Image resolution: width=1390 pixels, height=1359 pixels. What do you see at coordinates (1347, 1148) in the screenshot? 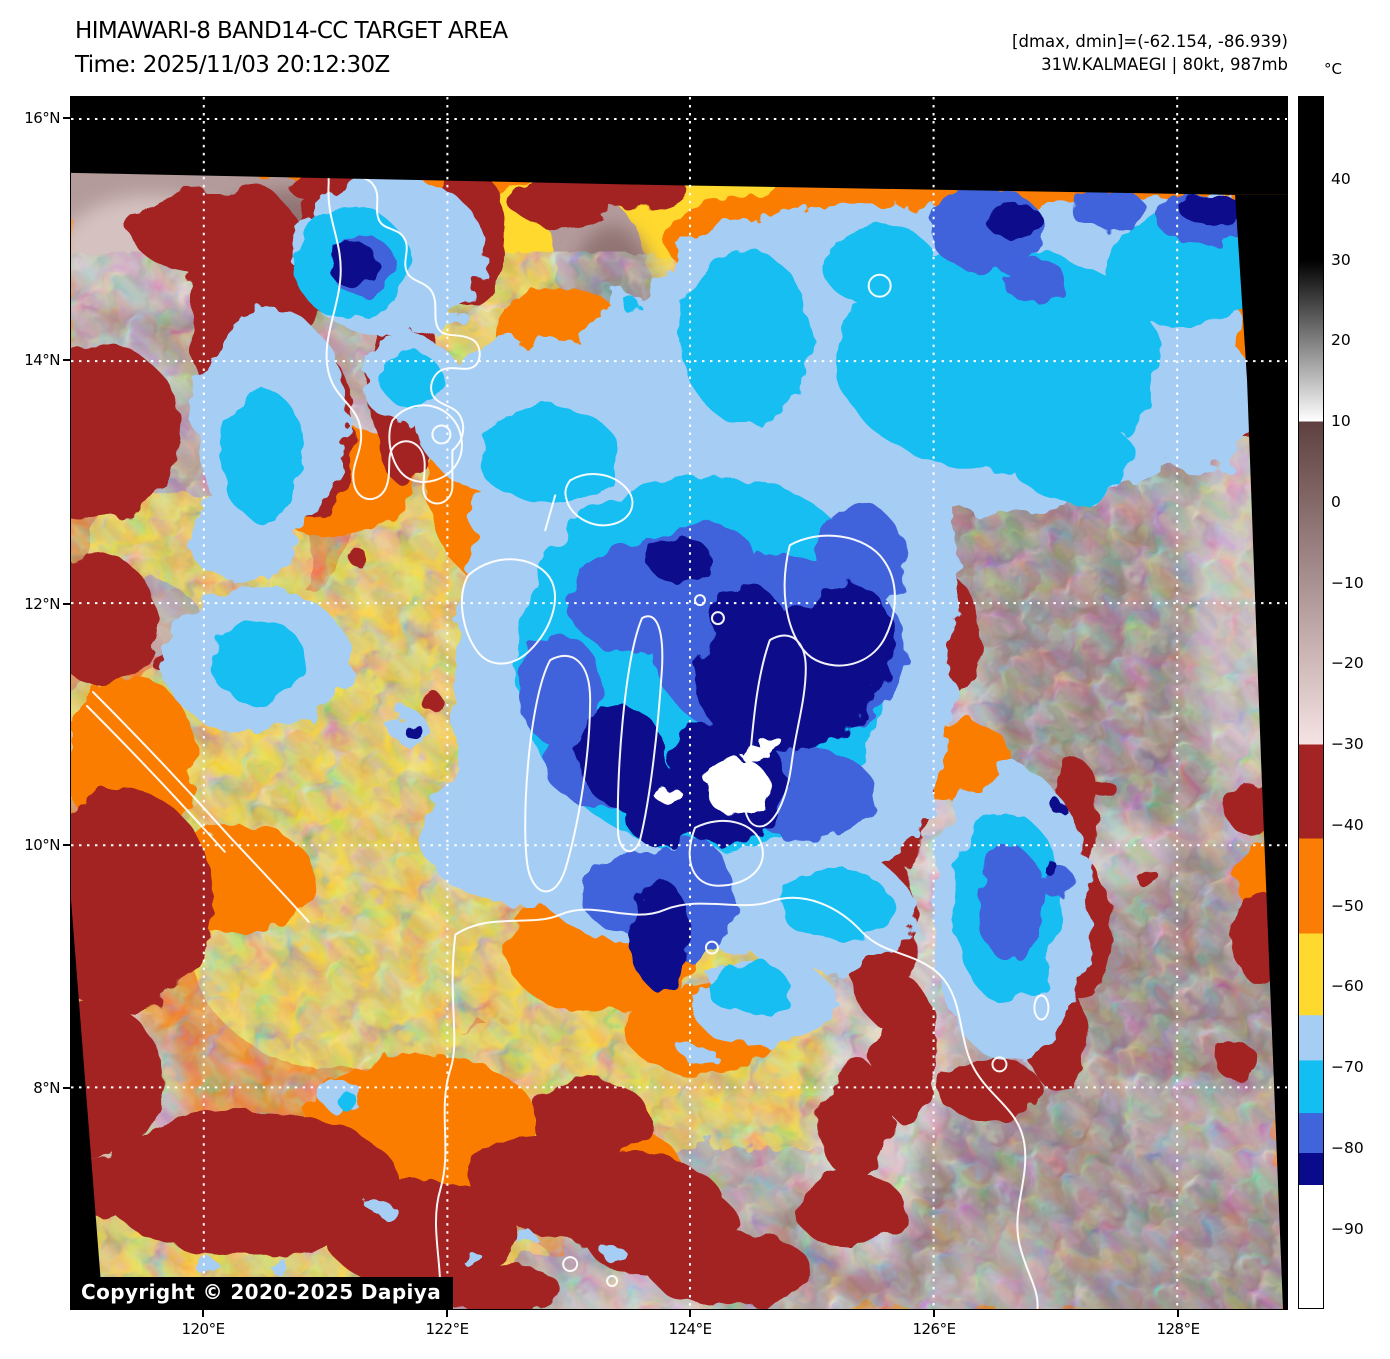
I see `colorbar-tick: −80` at bounding box center [1347, 1148].